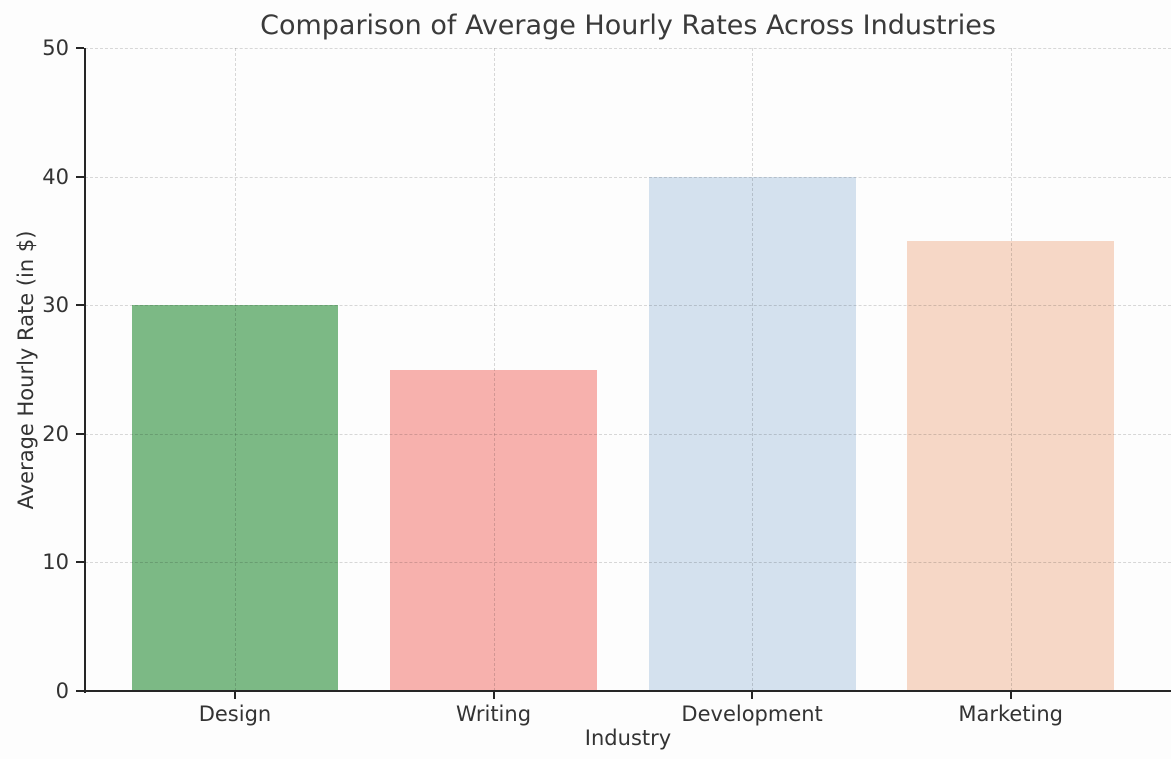 Image resolution: width=1171 pixels, height=759 pixels. Describe the element at coordinates (55, 48) in the screenshot. I see `y-tick-label-50: 50` at that location.